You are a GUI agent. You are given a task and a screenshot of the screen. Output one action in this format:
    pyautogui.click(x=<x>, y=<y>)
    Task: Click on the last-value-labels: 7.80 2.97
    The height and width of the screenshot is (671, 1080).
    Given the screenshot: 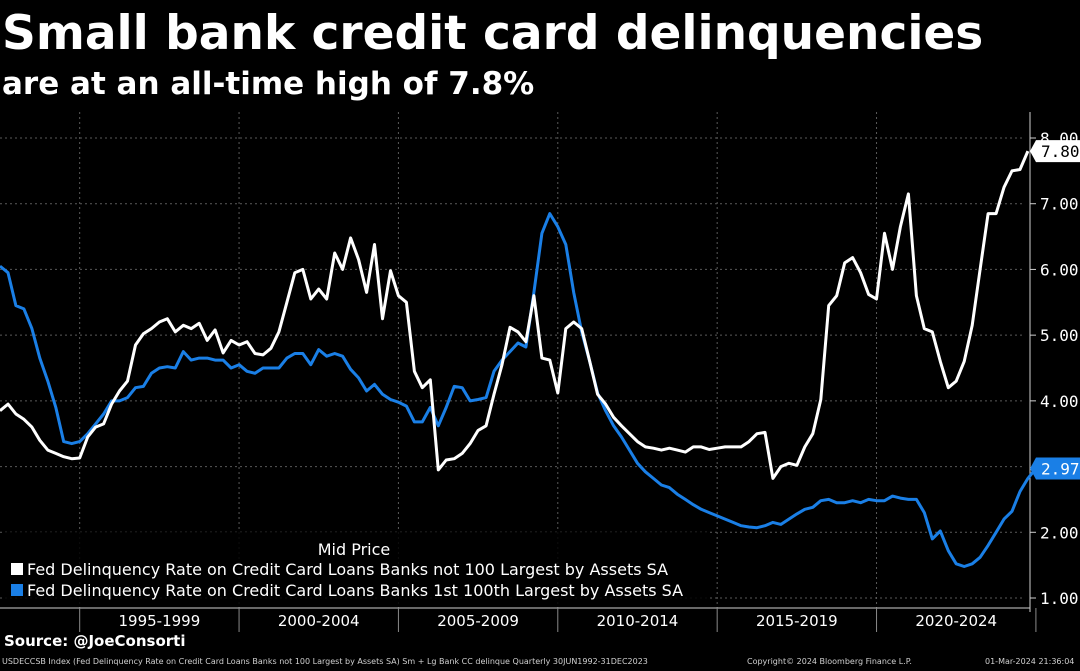 What is the action you would take?
    pyautogui.click(x=1055, y=310)
    